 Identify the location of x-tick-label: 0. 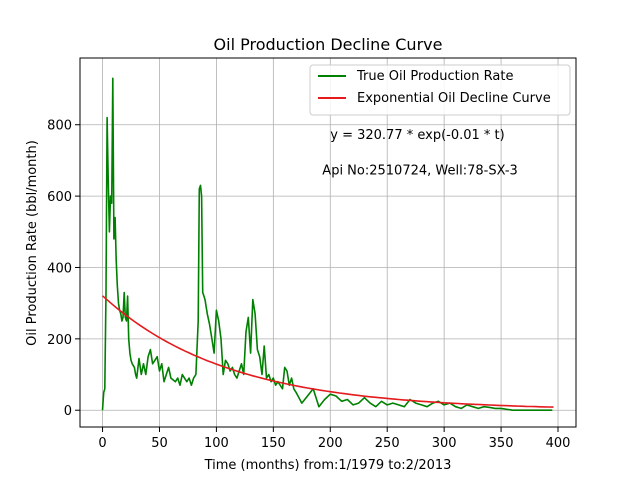
(102, 443).